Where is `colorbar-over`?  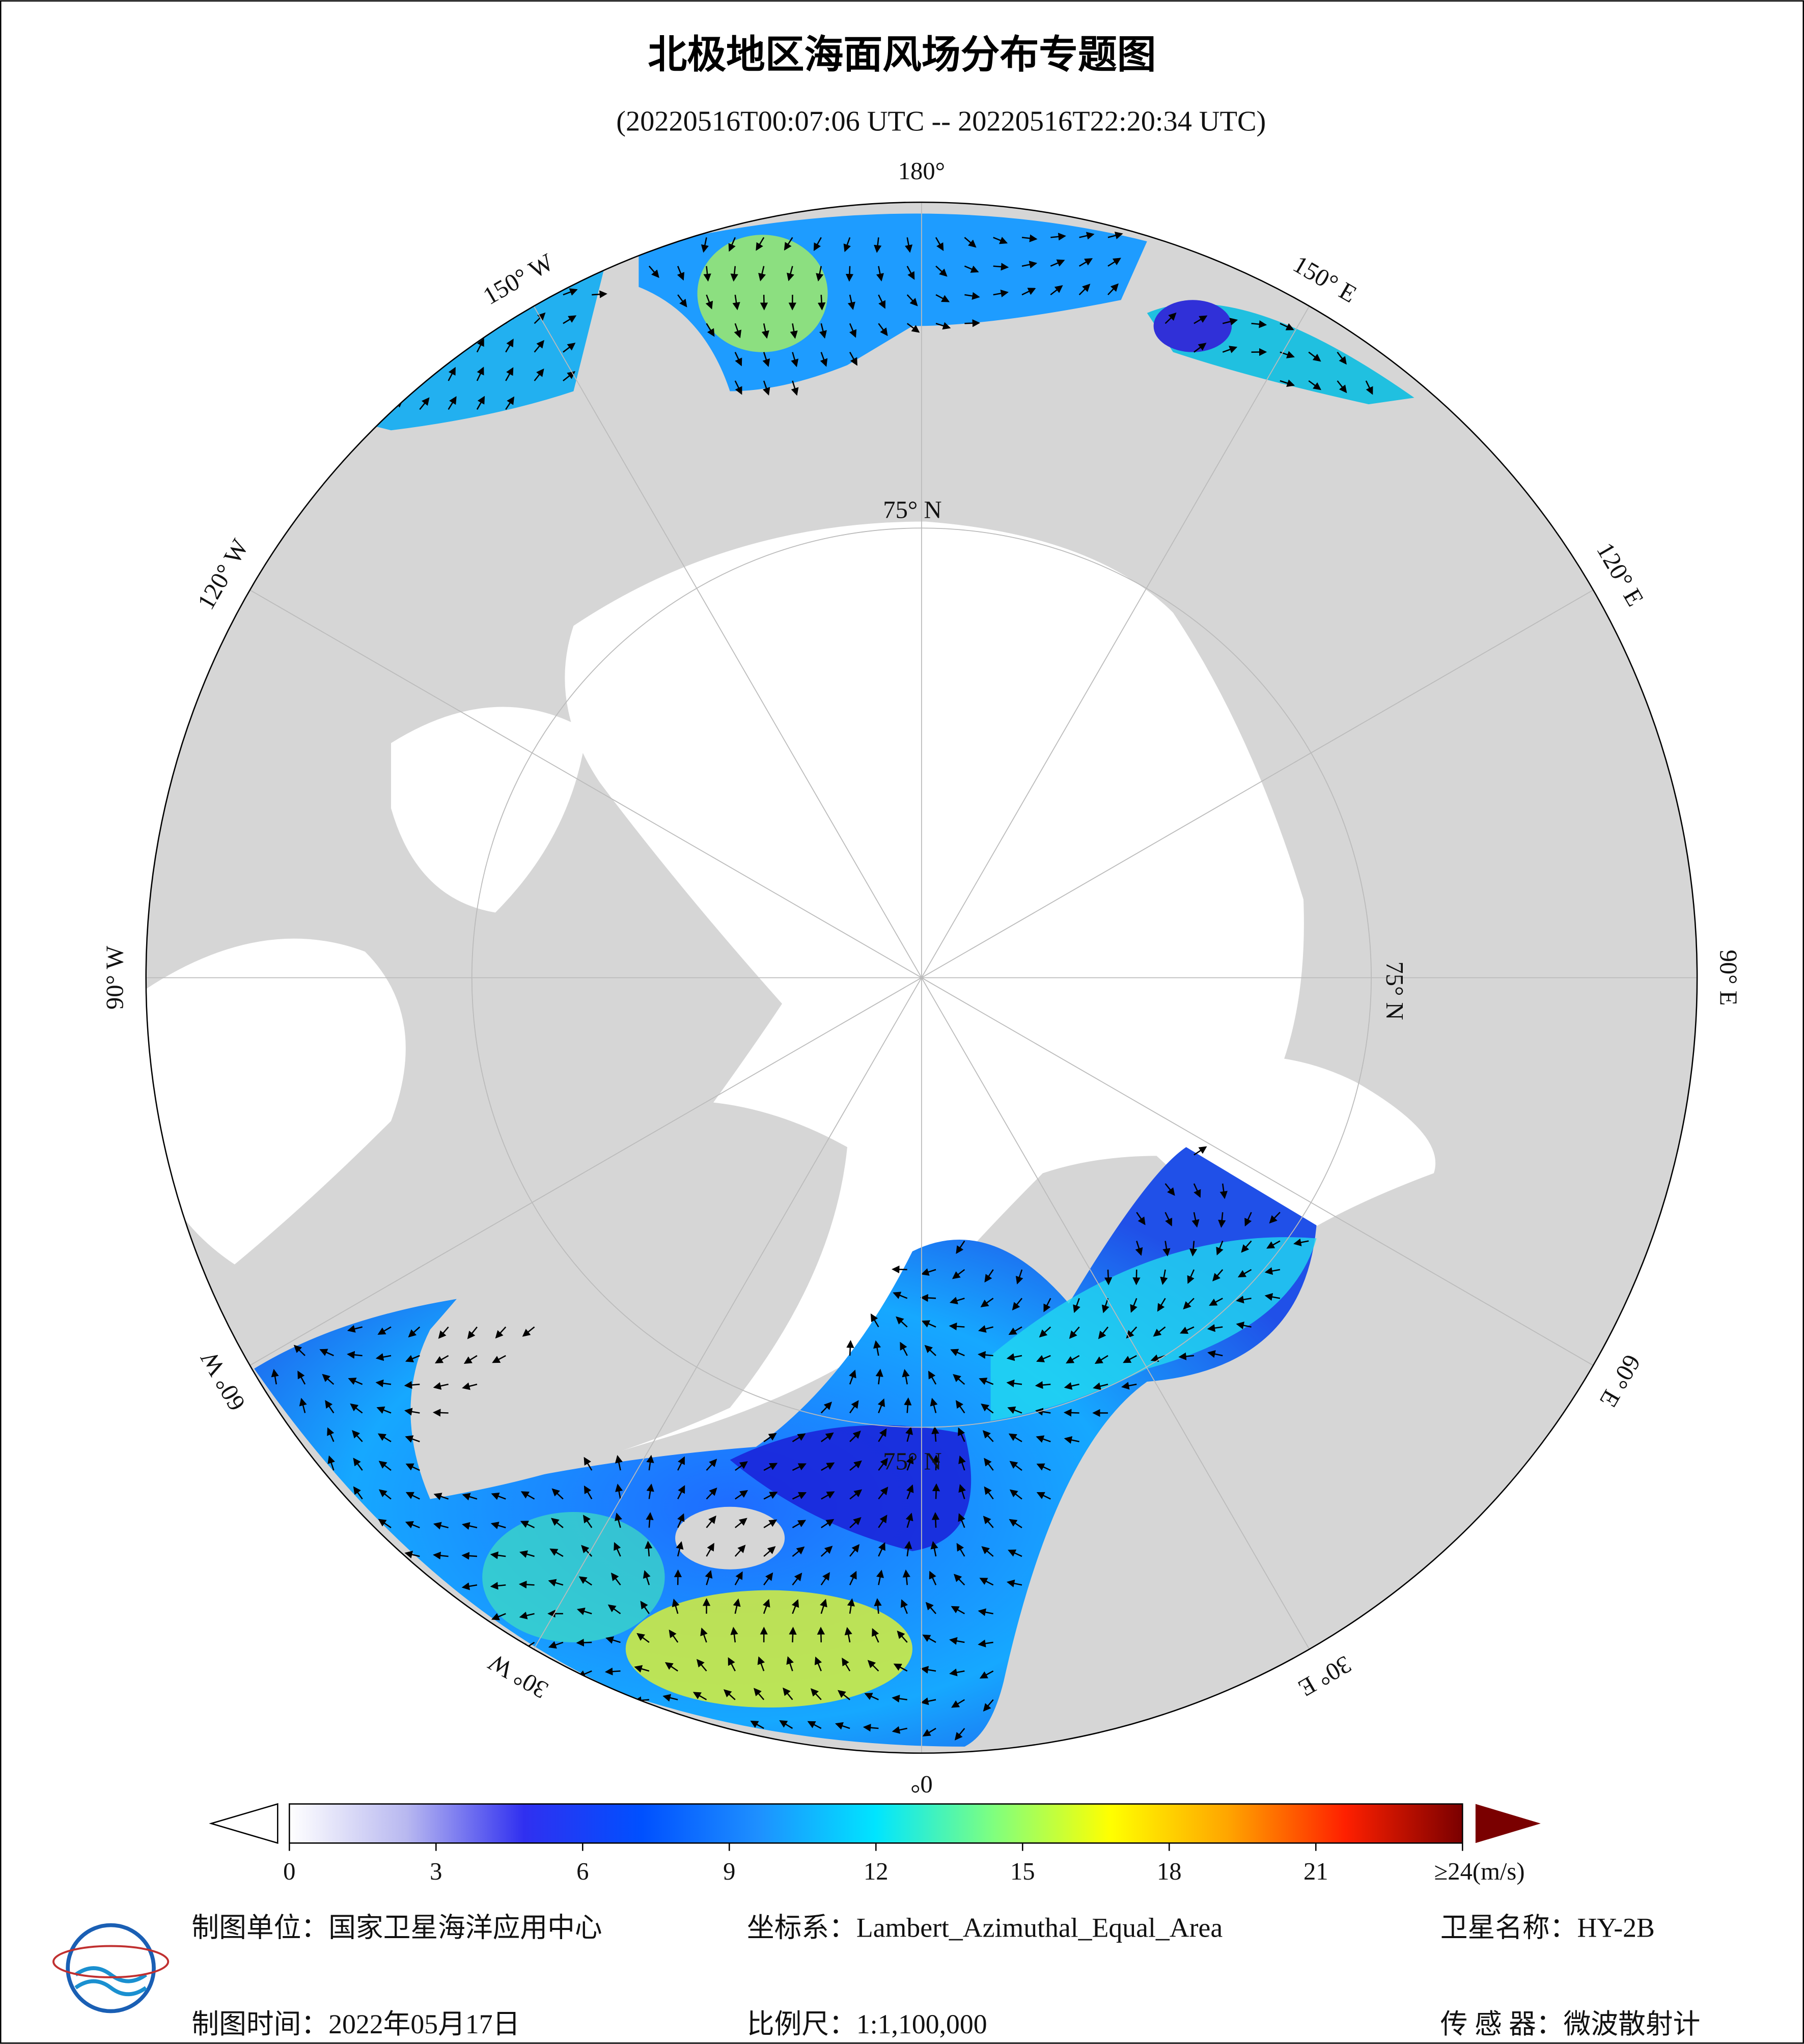
colorbar-over is located at coordinates (1508, 1823).